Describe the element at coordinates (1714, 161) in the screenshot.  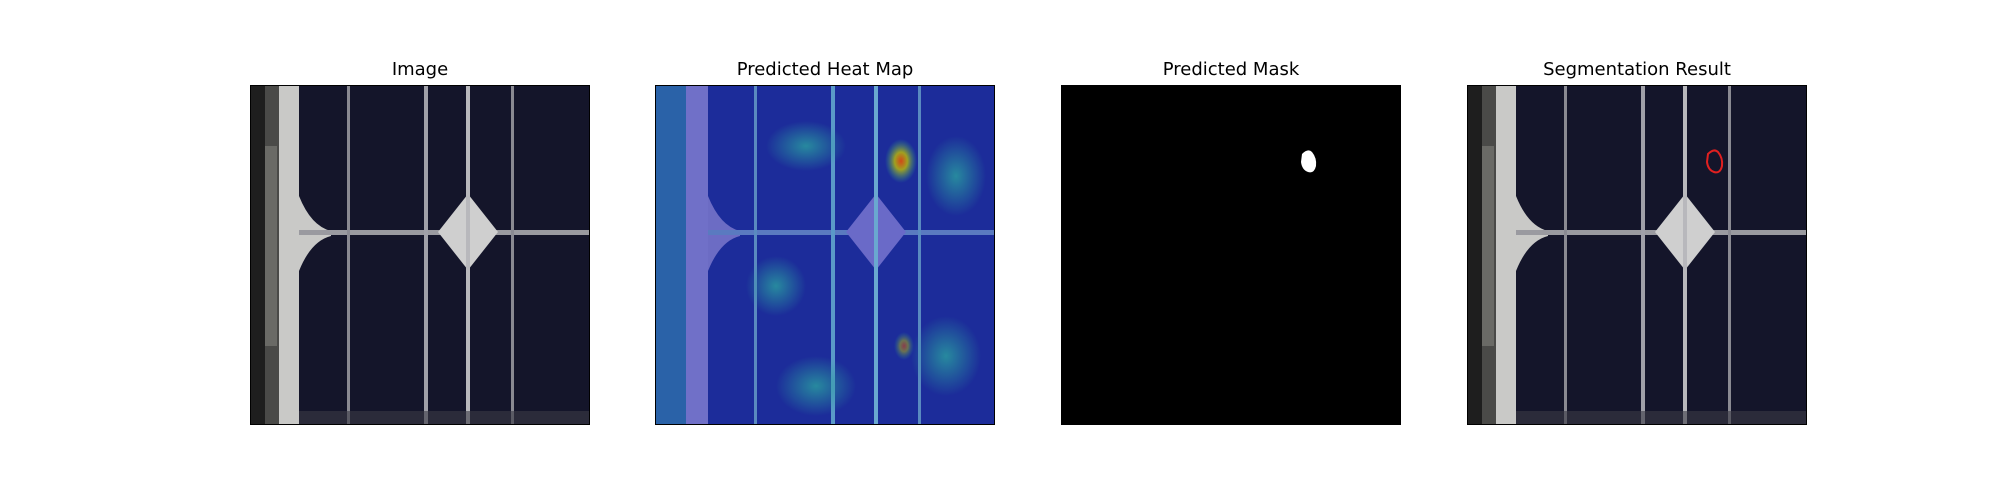
I see `segmentation-contour` at that location.